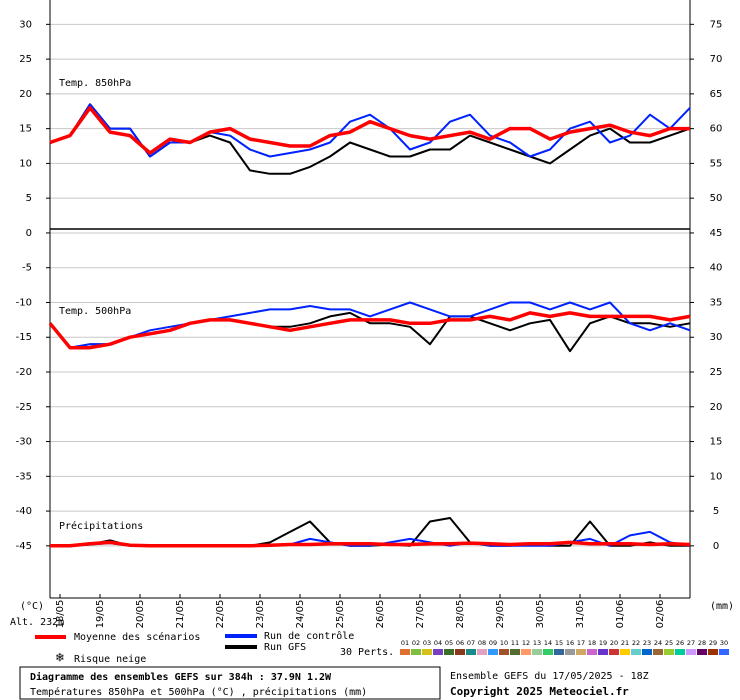 Image resolution: width=740 pixels, height=700 pixels. I want to click on panel-label: Précipitations, so click(101, 526).